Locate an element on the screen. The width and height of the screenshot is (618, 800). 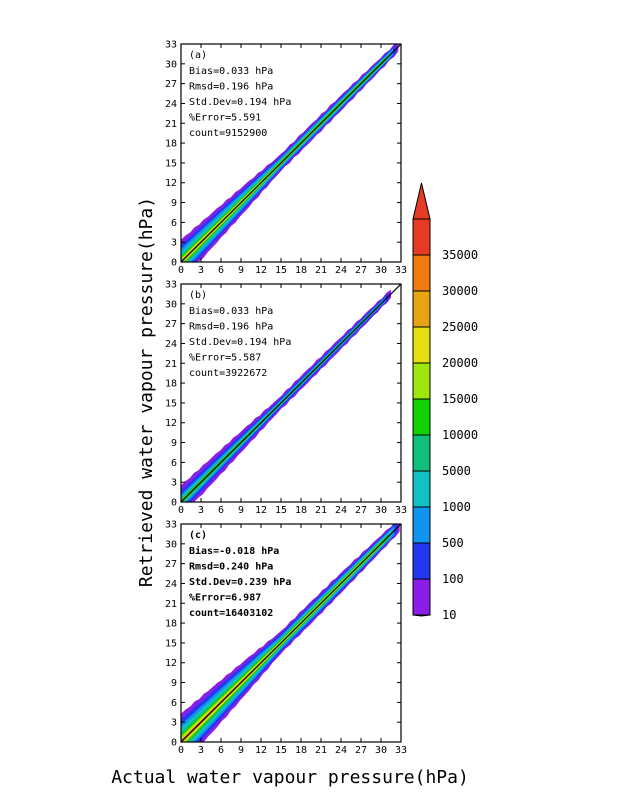
panel-label: (c) is located at coordinates (198, 535).